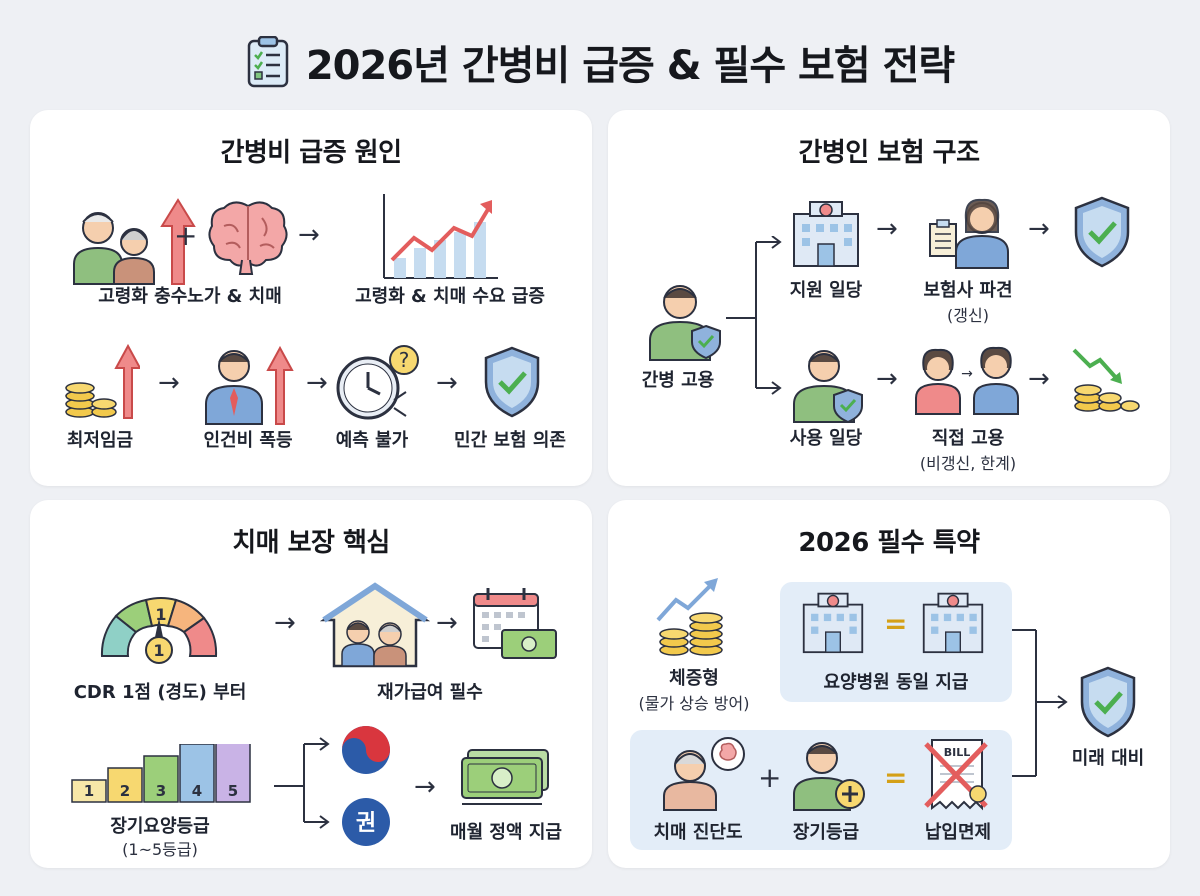  Describe the element at coordinates (684, 320) in the screenshot. I see `caregiver-hire-icon` at that location.